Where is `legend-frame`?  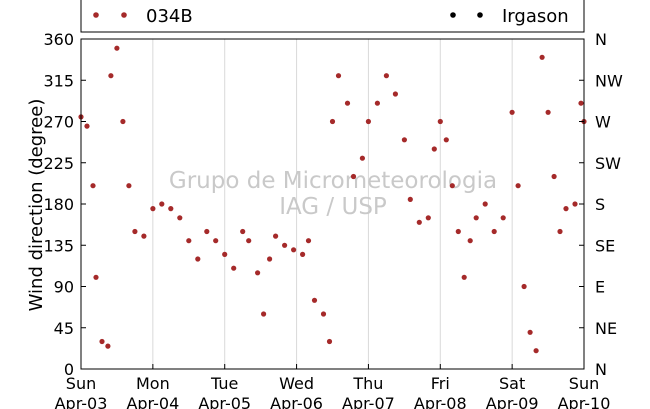
legend-frame is located at coordinates (332, 16).